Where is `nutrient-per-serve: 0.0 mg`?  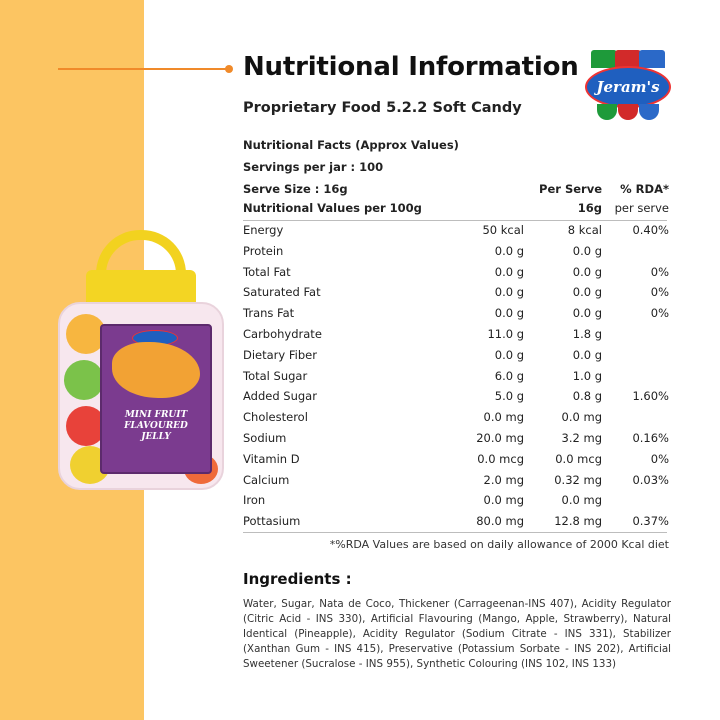
nutrient-per-serve: 0.0 mg is located at coordinates (581, 500).